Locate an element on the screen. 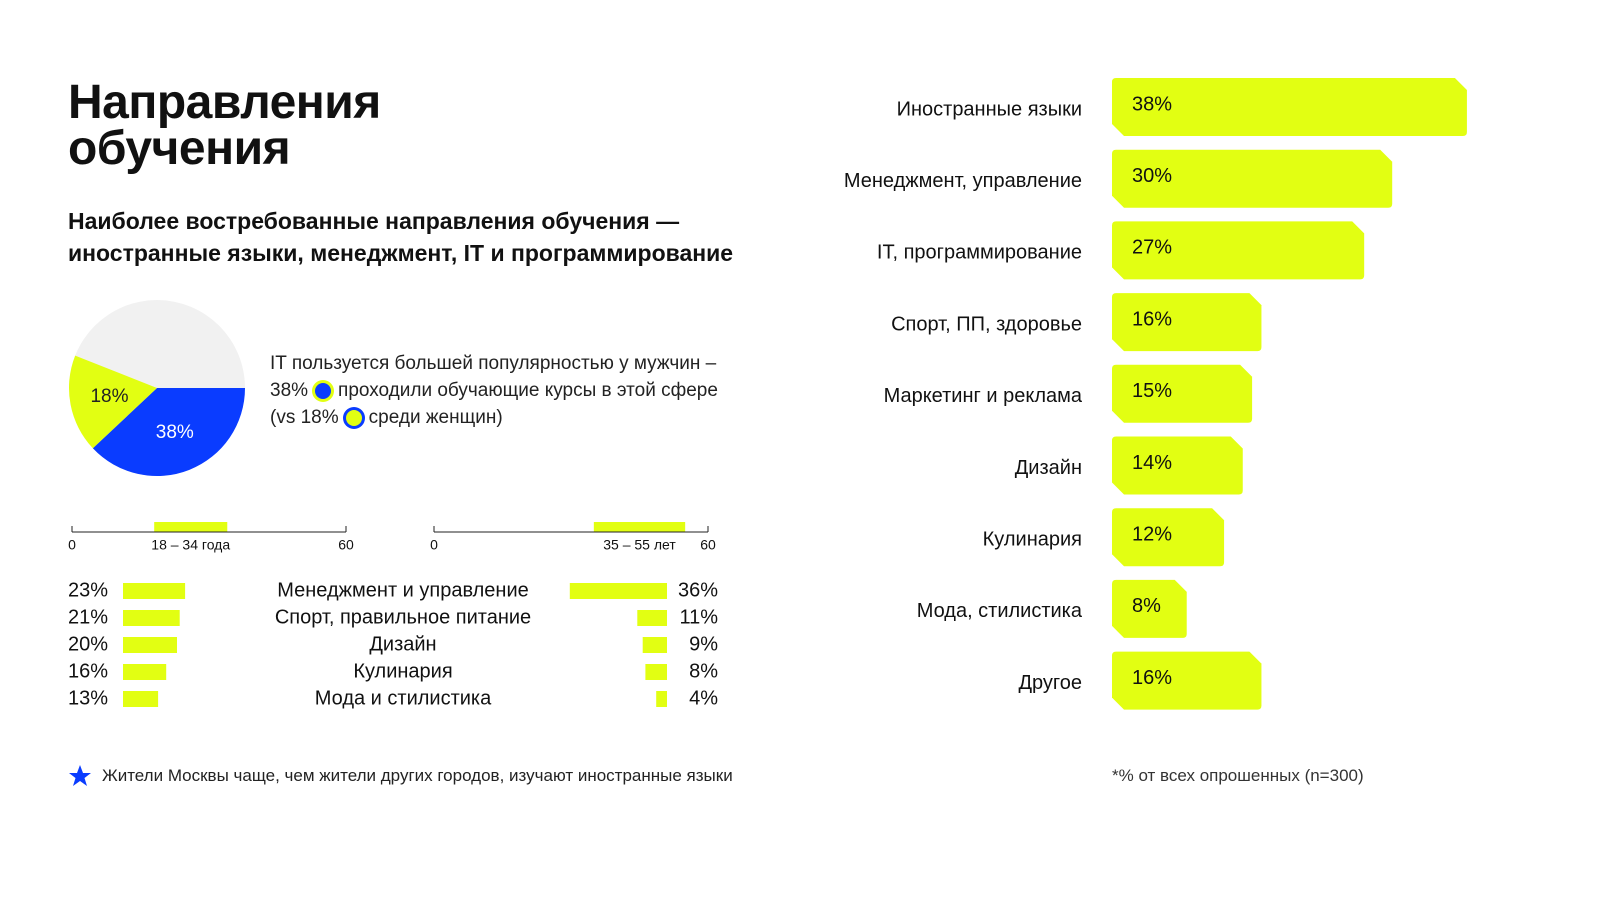  category-label: Спорт, правильное питание is located at coordinates (403, 617).